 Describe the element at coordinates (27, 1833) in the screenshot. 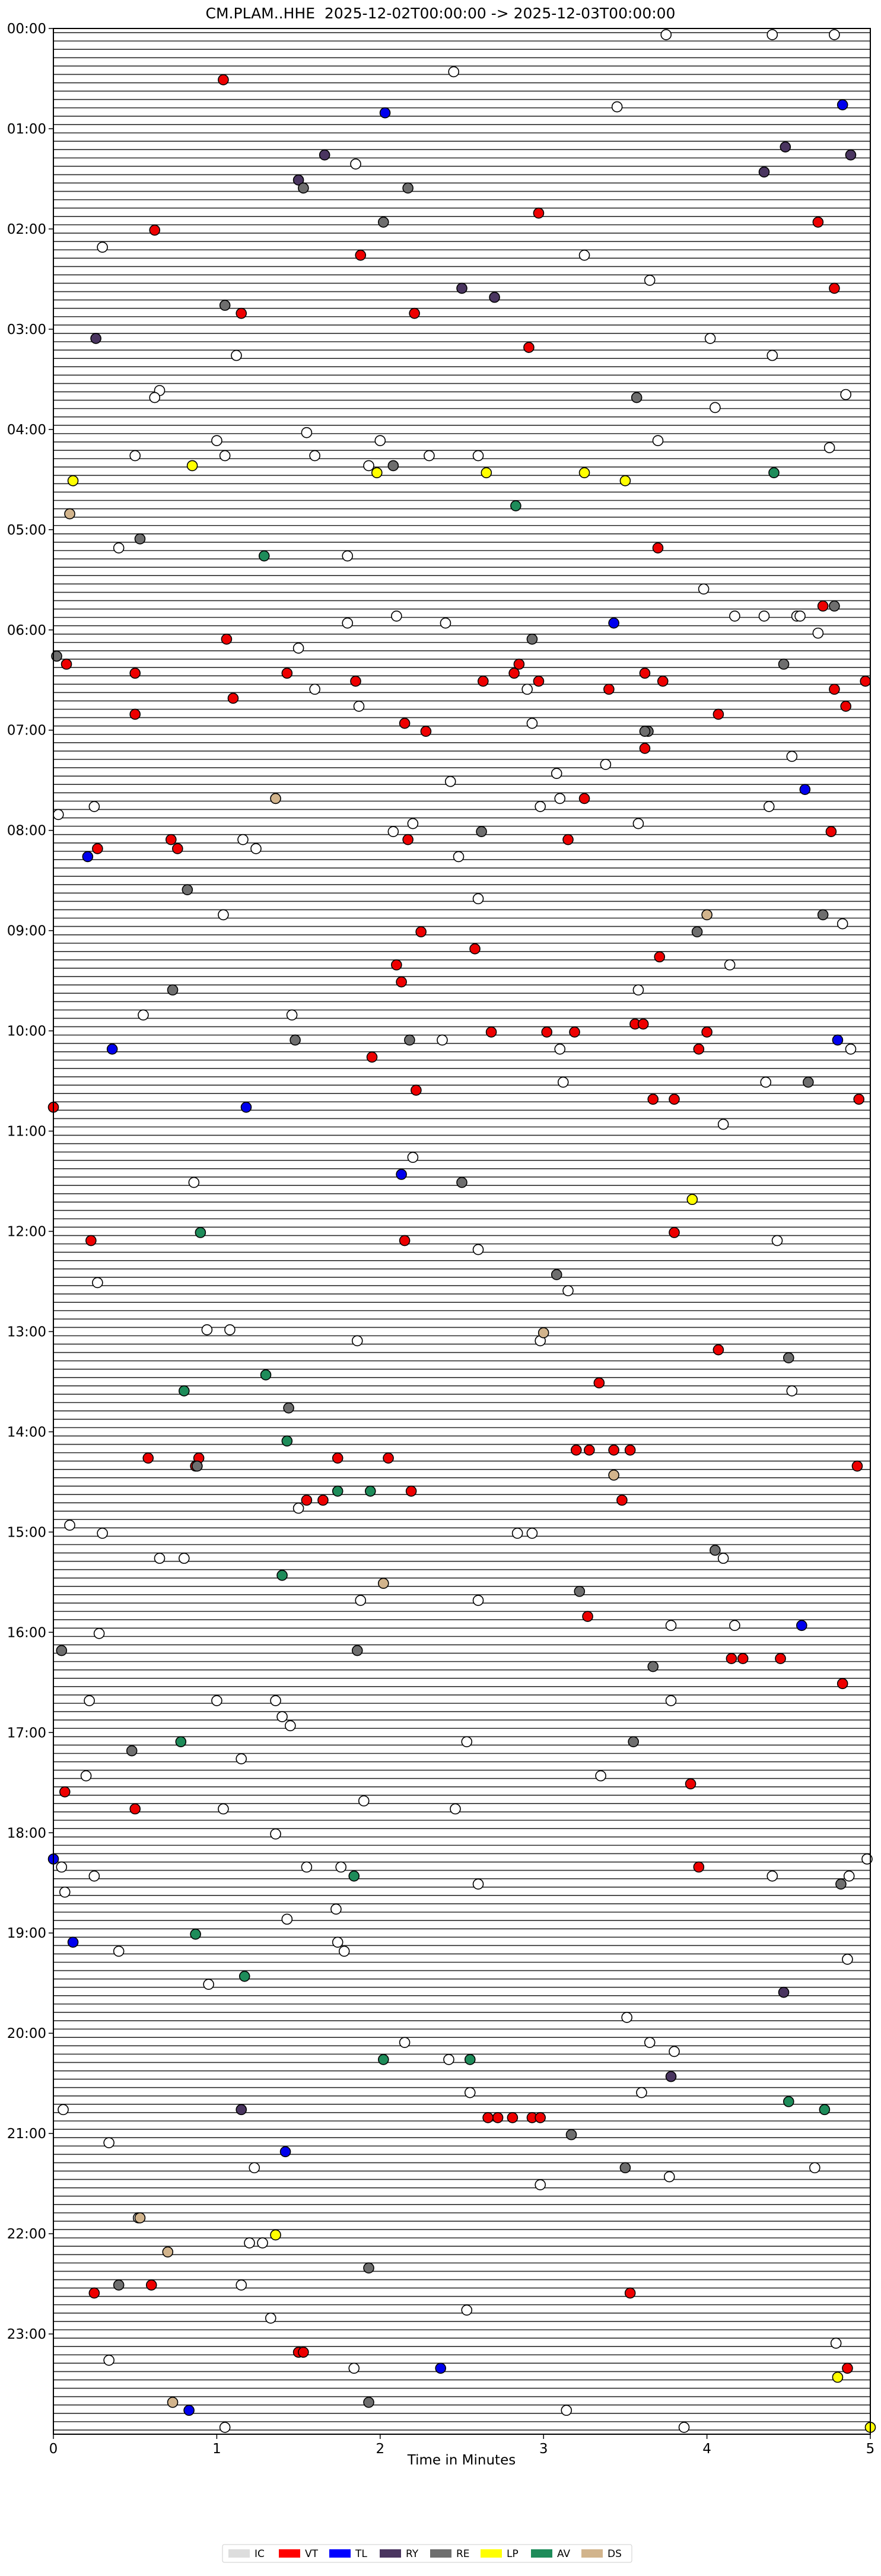

I see `y-tick-label: 18:00` at that location.